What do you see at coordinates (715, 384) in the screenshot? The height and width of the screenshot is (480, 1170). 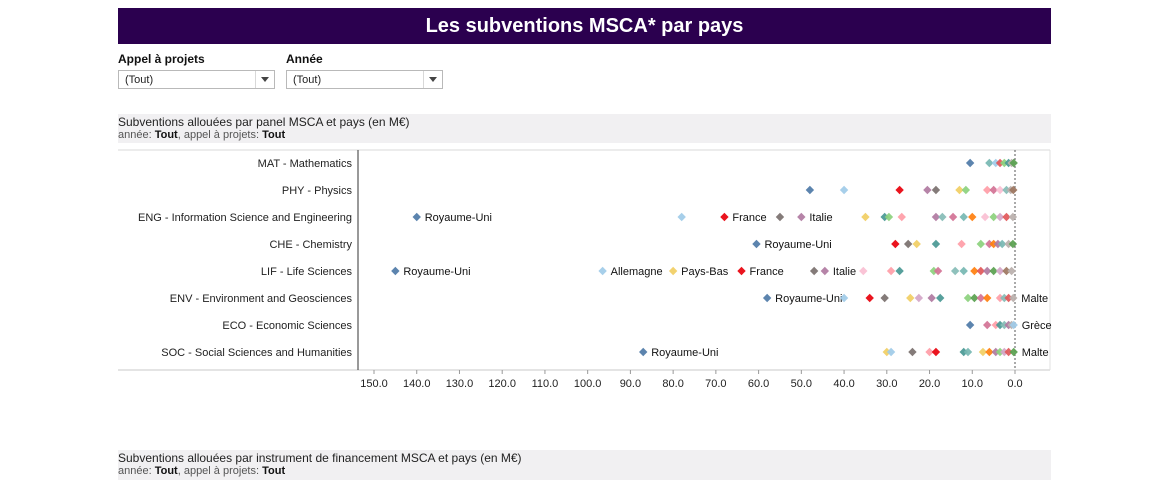 I see `x-tick-label: 70.0` at bounding box center [715, 384].